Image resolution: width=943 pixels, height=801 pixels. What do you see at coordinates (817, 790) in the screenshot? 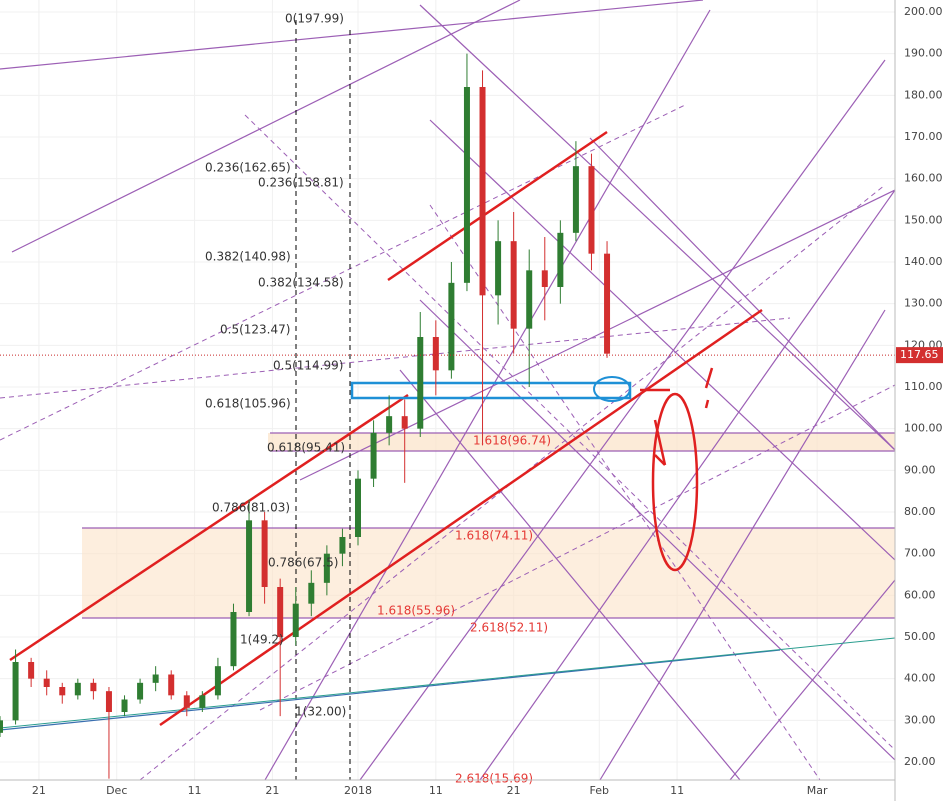
I see `x-tick-label: Mar` at bounding box center [817, 790].